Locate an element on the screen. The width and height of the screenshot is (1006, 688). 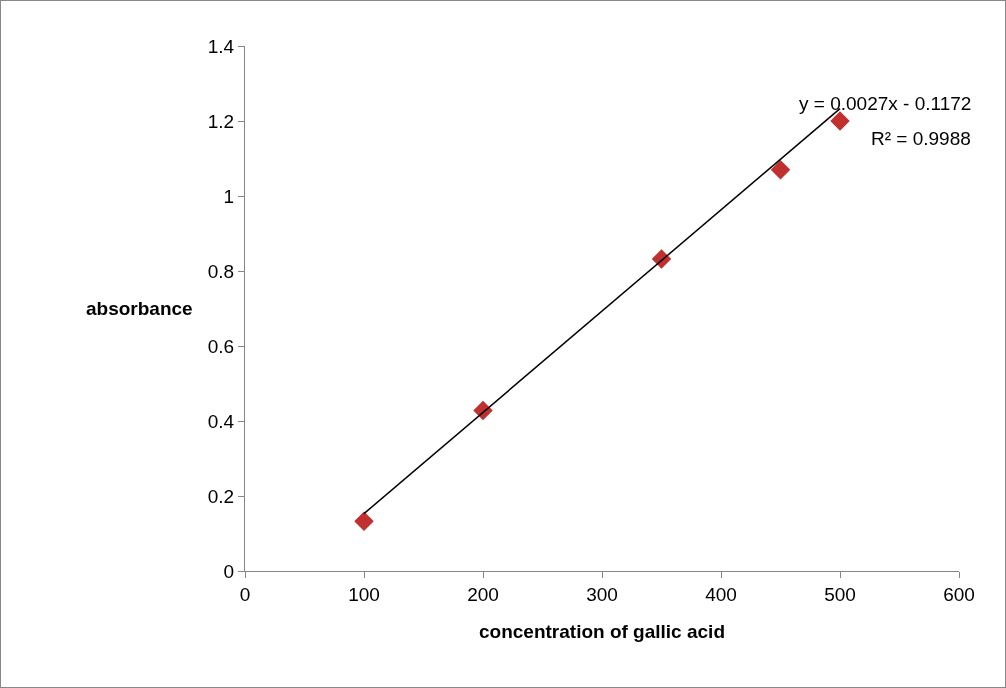
y-tick-label: 1.2 is located at coordinates (221, 121).